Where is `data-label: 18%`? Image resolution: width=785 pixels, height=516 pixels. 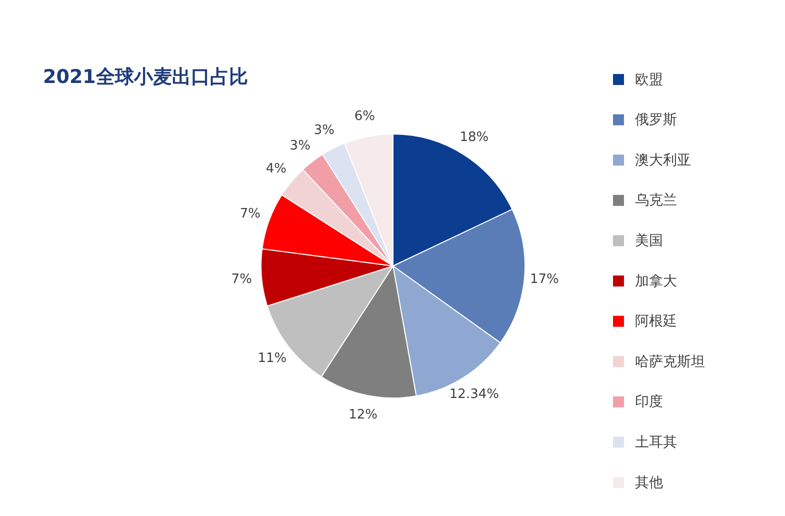
data-label: 18% is located at coordinates (474, 138).